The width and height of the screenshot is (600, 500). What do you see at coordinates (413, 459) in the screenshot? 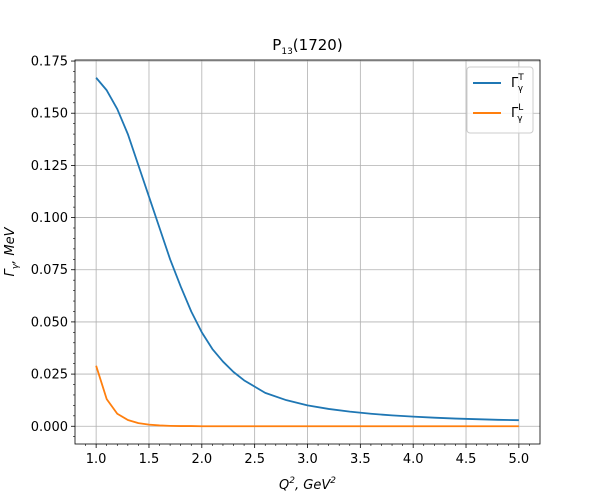
I see `x-tick-label: 4.0` at bounding box center [413, 459].